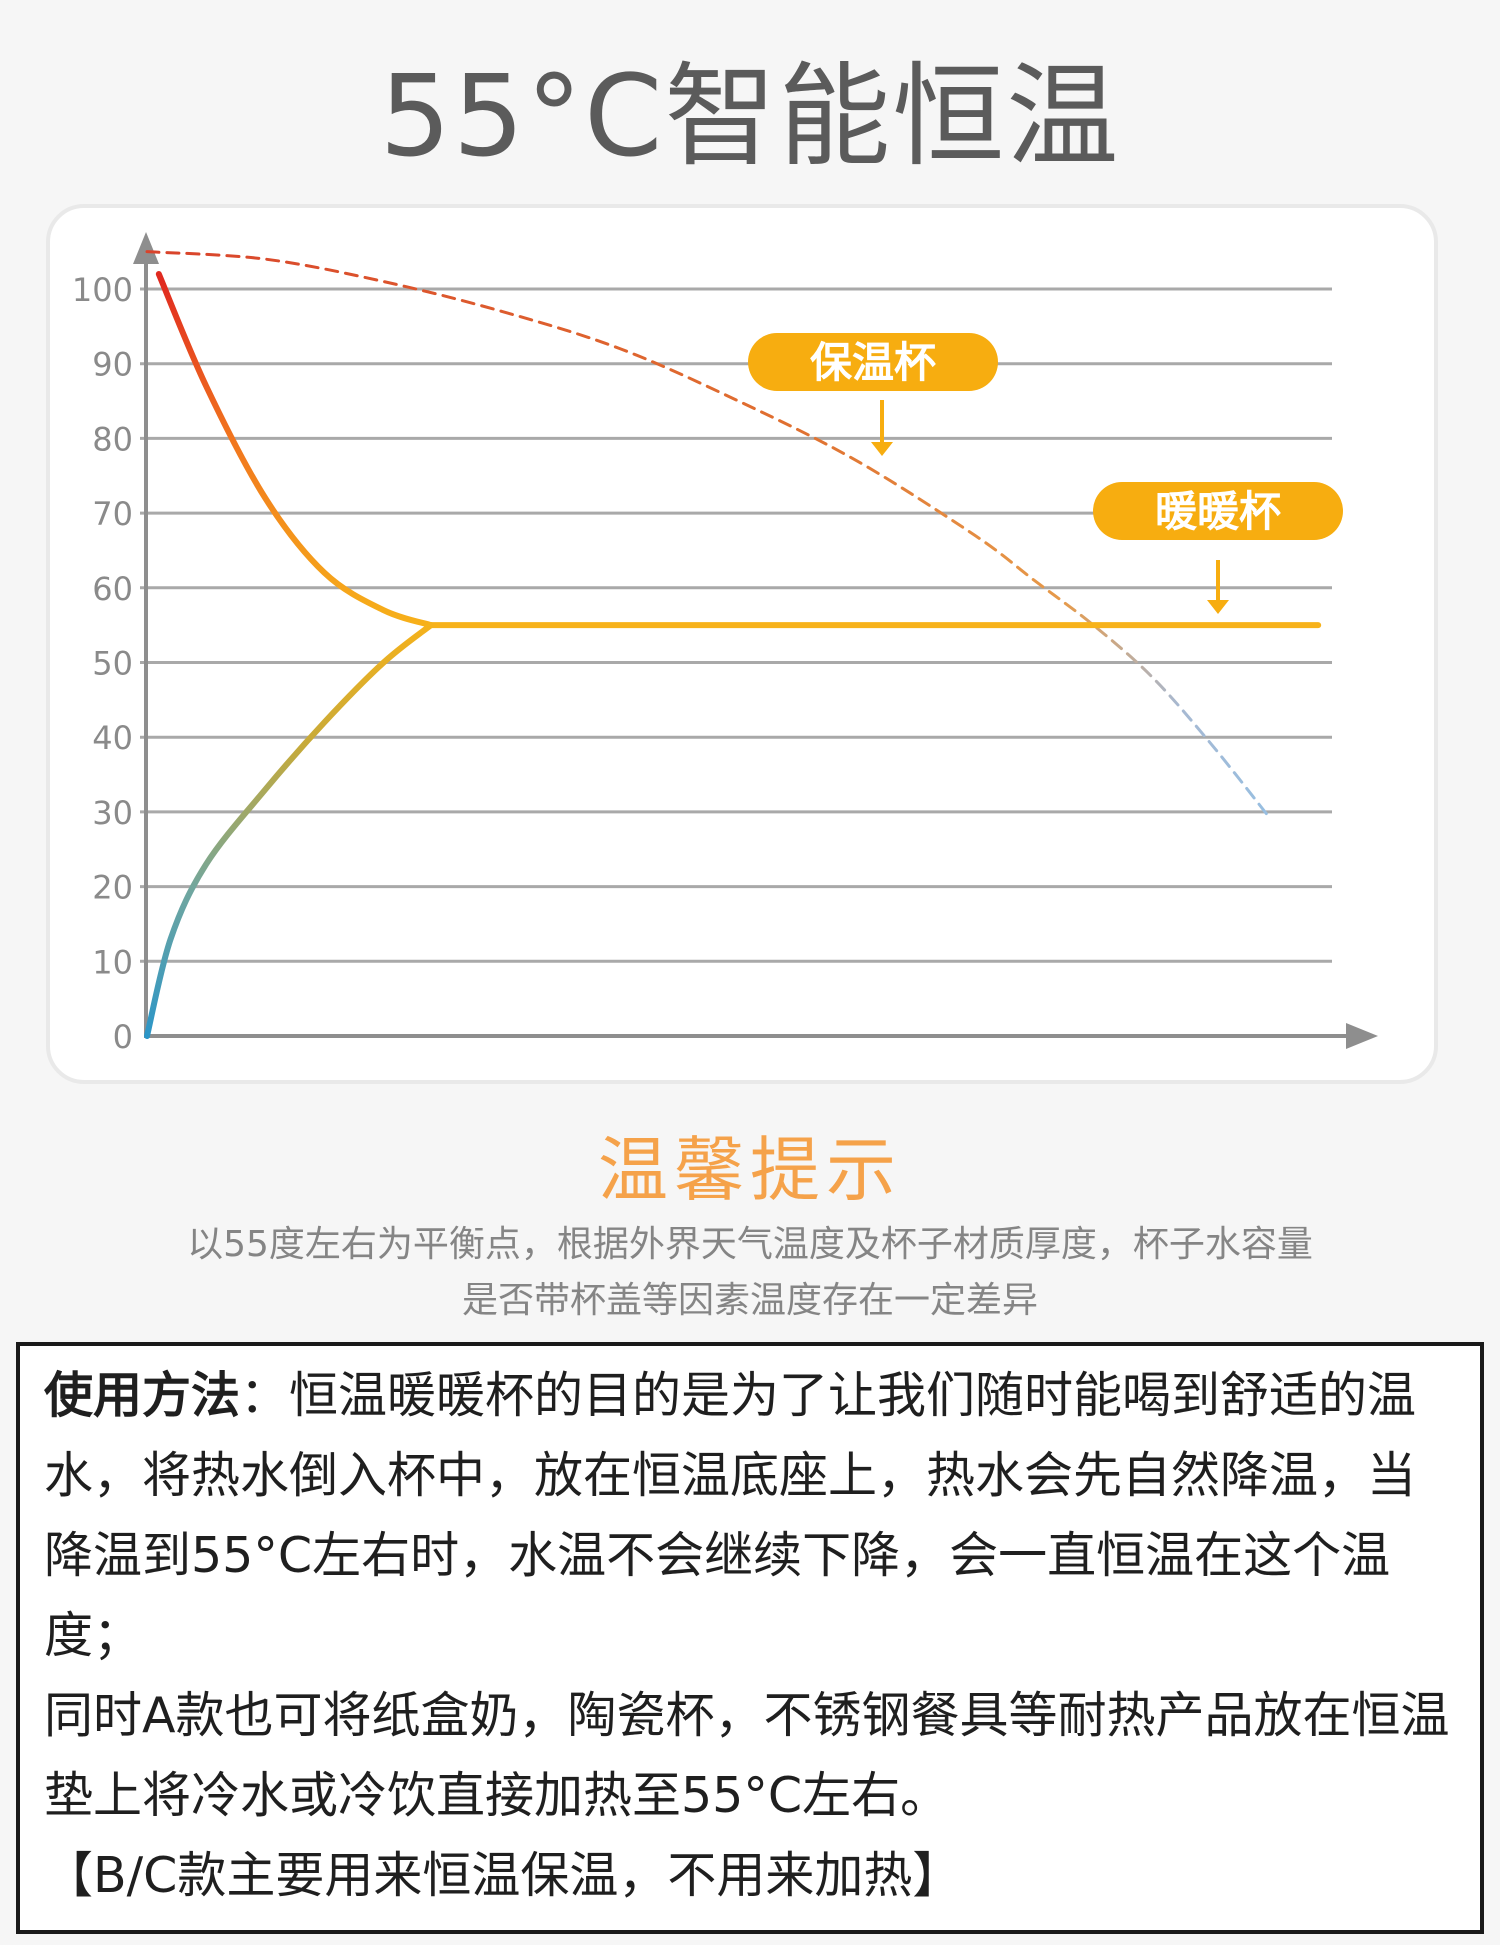 Image resolution: width=1500 pixels, height=1945 pixels. I want to click on tips-line-1: 以55度左右为平衡点，根据外界天气温度及杯子材质厚度，杯子水容量, so click(750, 1244).